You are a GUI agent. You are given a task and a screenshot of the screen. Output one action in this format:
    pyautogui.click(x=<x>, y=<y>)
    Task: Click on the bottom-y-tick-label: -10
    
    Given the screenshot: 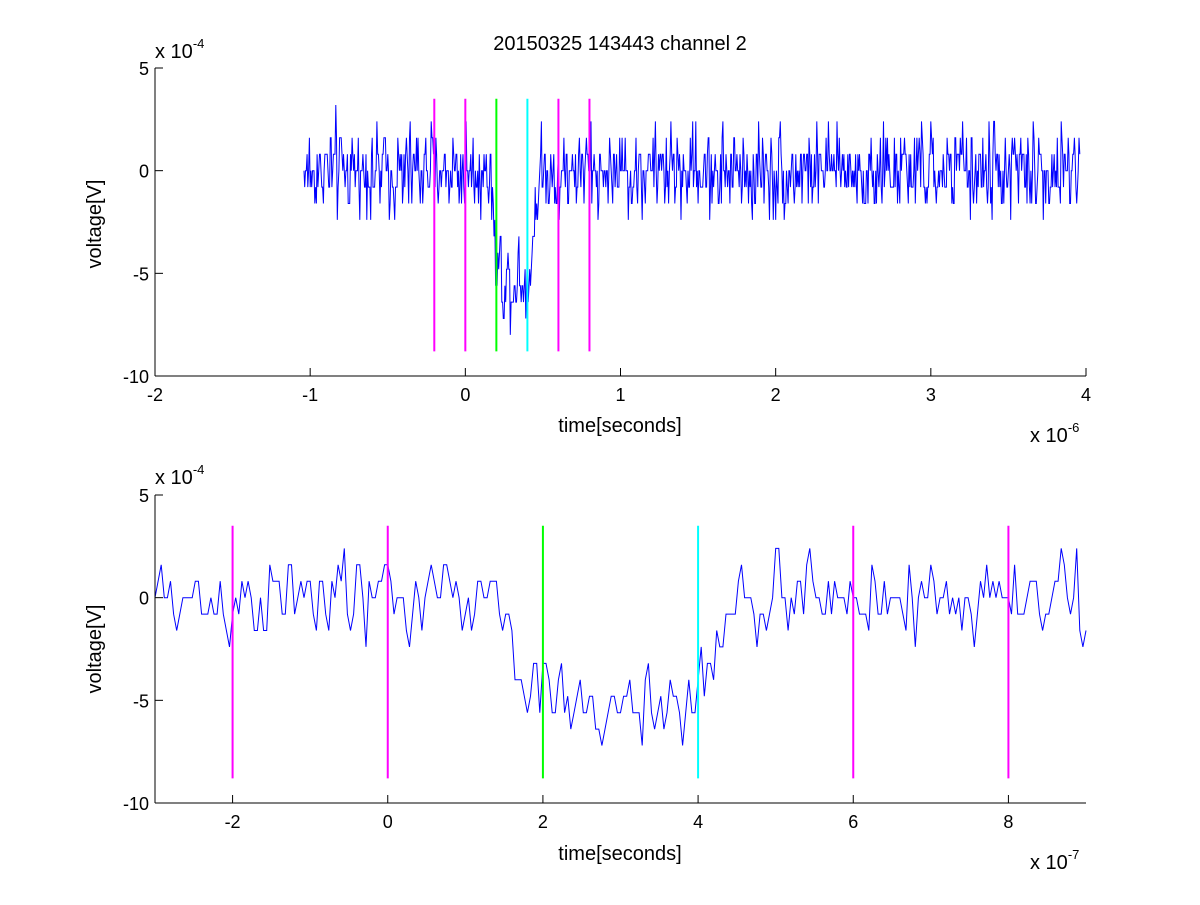 What is the action you would take?
    pyautogui.click(x=136, y=804)
    